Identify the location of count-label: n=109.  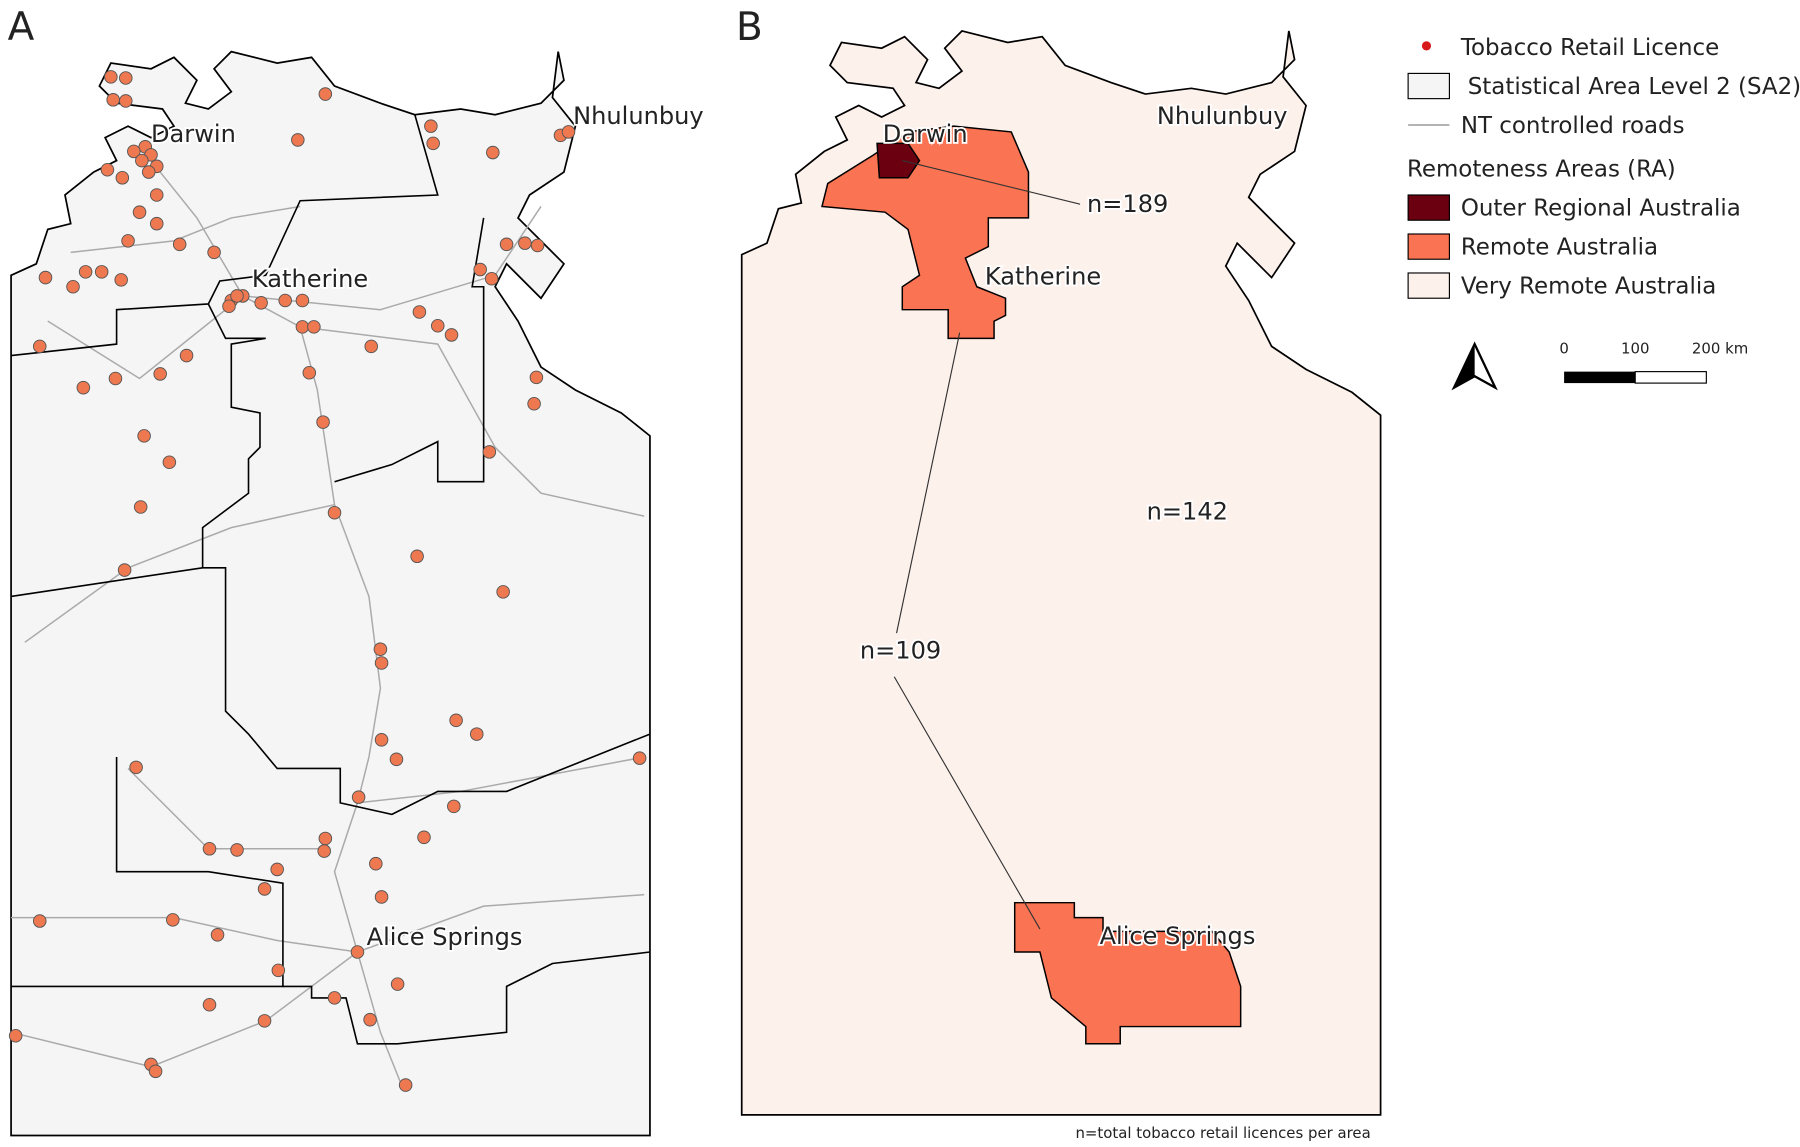
(900, 650).